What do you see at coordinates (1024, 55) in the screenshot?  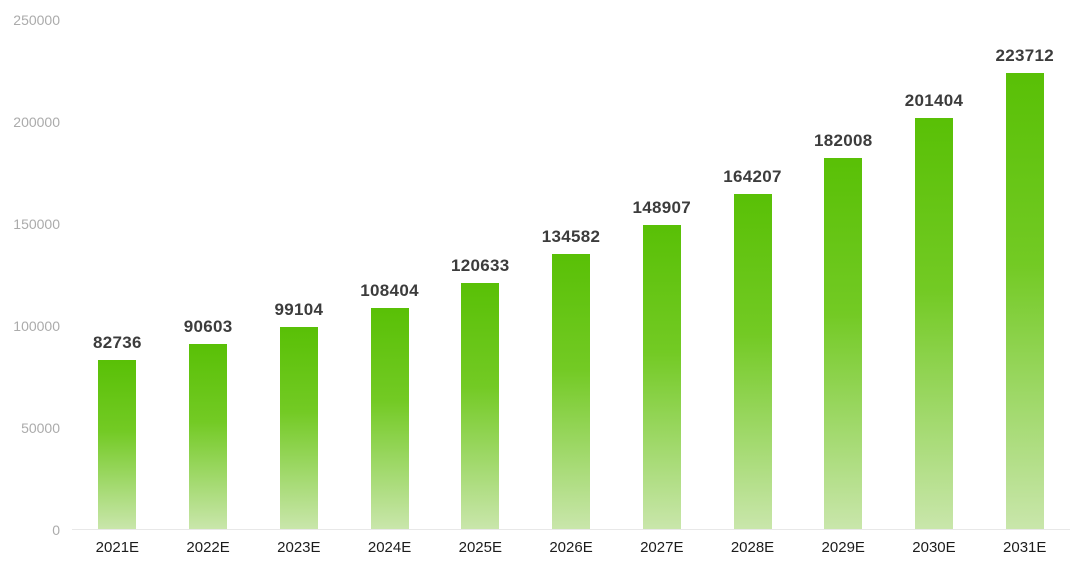 I see `bar-value-label: 223712` at bounding box center [1024, 55].